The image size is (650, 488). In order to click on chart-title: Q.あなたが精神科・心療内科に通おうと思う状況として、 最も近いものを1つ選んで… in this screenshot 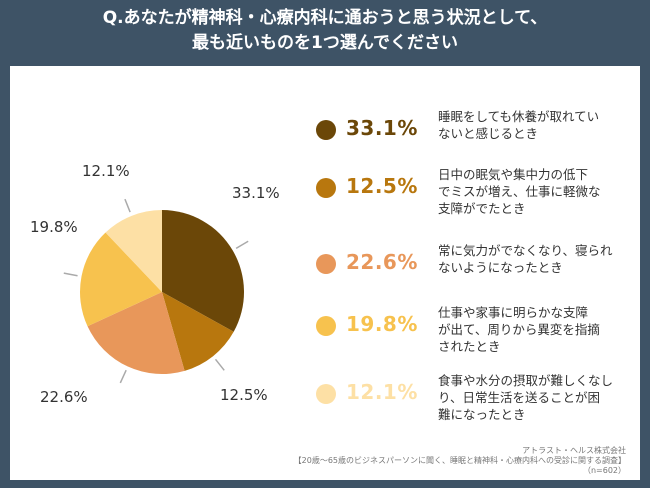, I will do `click(325, 31)`.